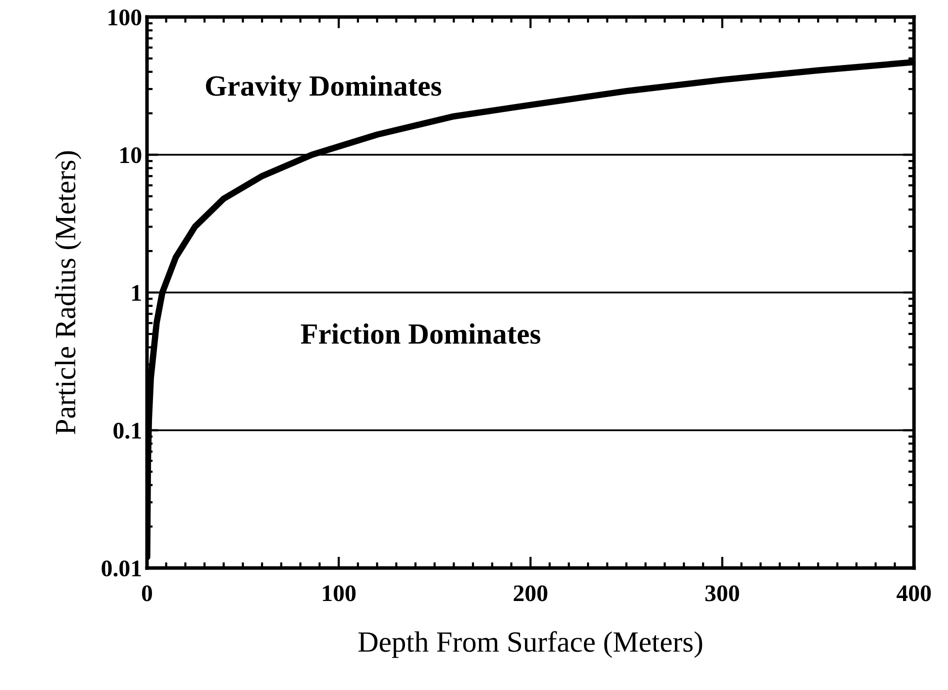 The width and height of the screenshot is (948, 690). I want to click on y-tick-label: 10, so click(131, 155).